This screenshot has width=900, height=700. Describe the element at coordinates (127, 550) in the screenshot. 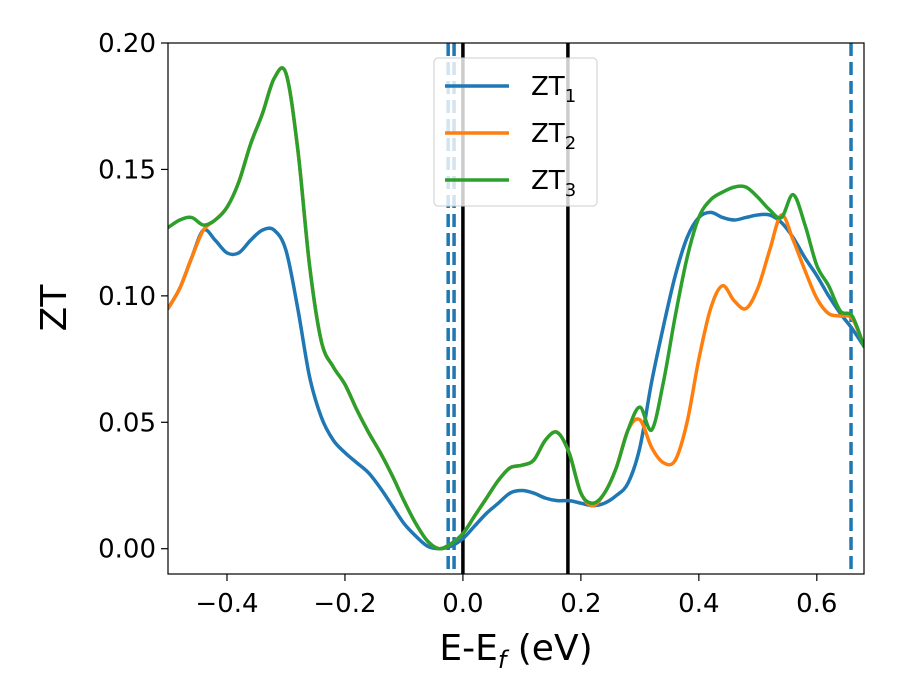

I see `y-tick-label: 0.00` at that location.